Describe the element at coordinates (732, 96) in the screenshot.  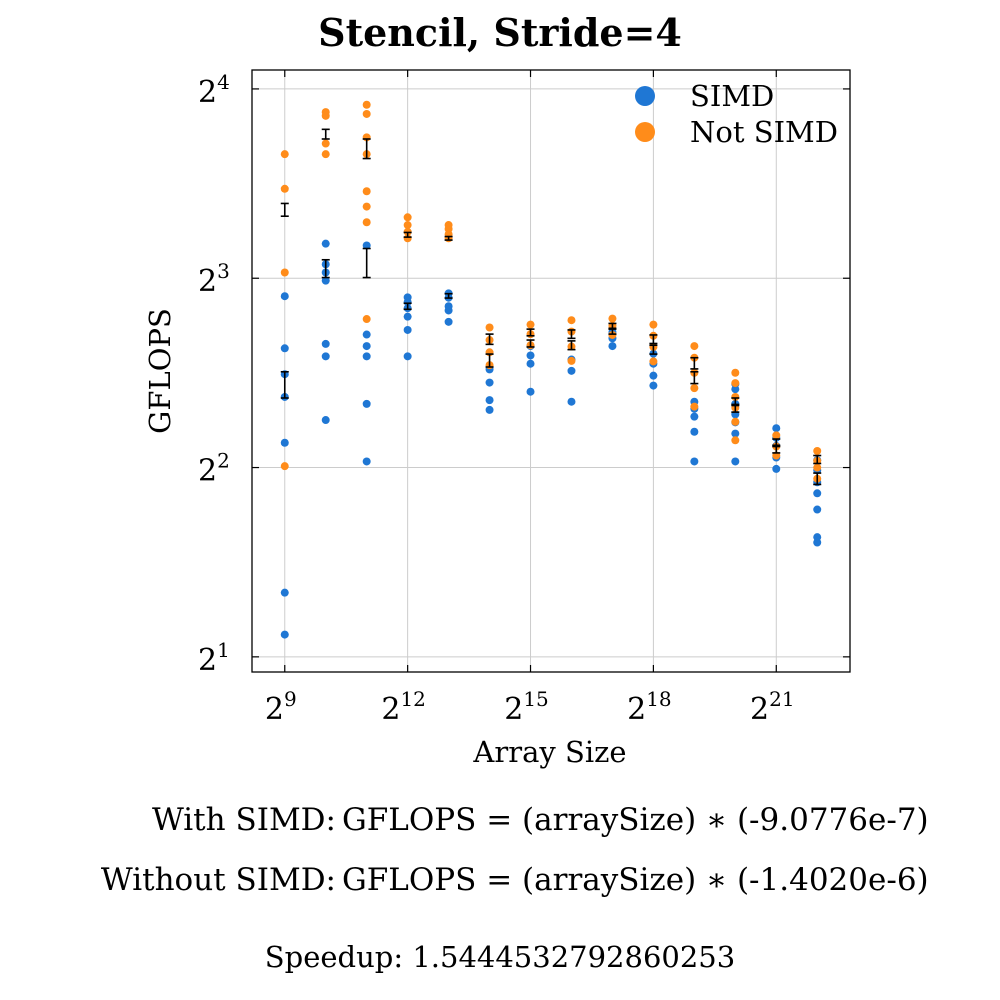
I see `legend-label-simd: SIMD` at that location.